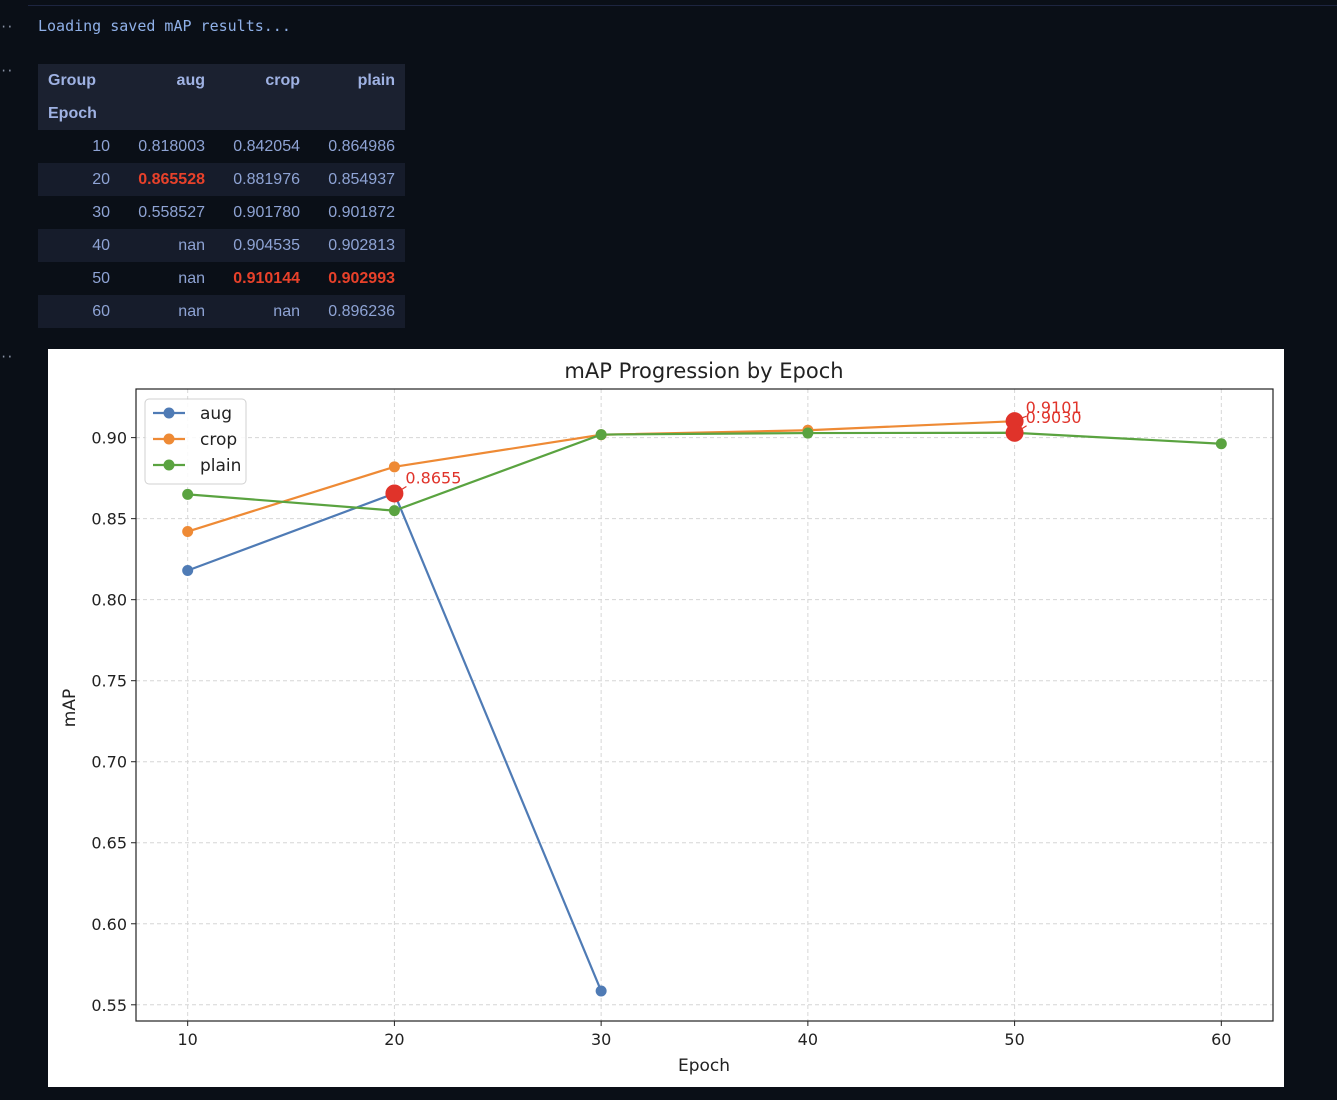  I want to click on annotation-label: 0.8655, so click(433, 477).